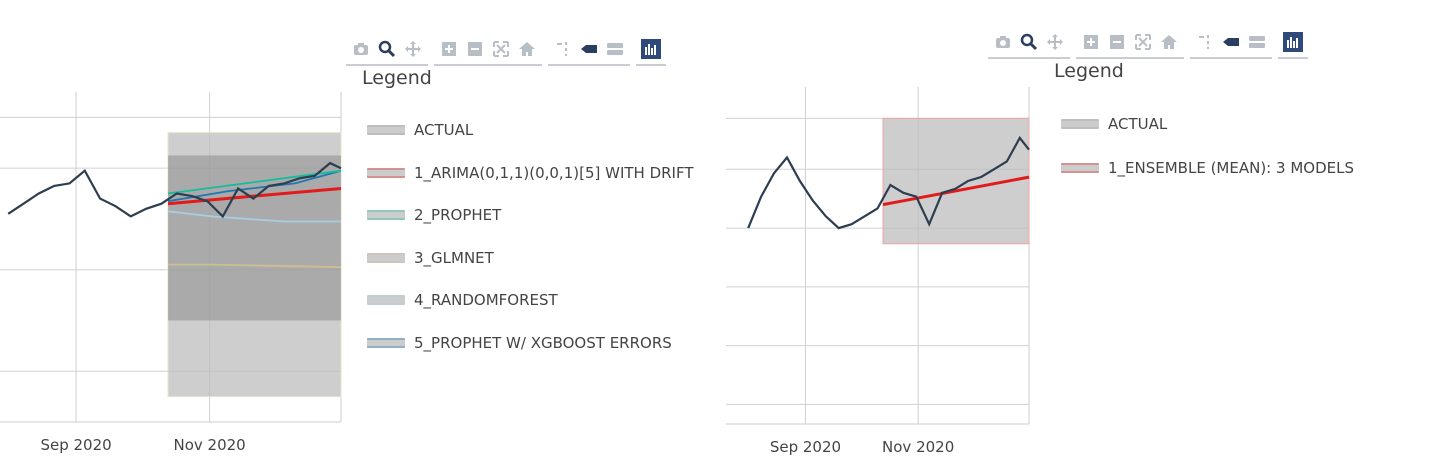 The height and width of the screenshot is (473, 1433). What do you see at coordinates (486, 300) in the screenshot?
I see `legend-label: 4_RANDOMFOREST` at bounding box center [486, 300].